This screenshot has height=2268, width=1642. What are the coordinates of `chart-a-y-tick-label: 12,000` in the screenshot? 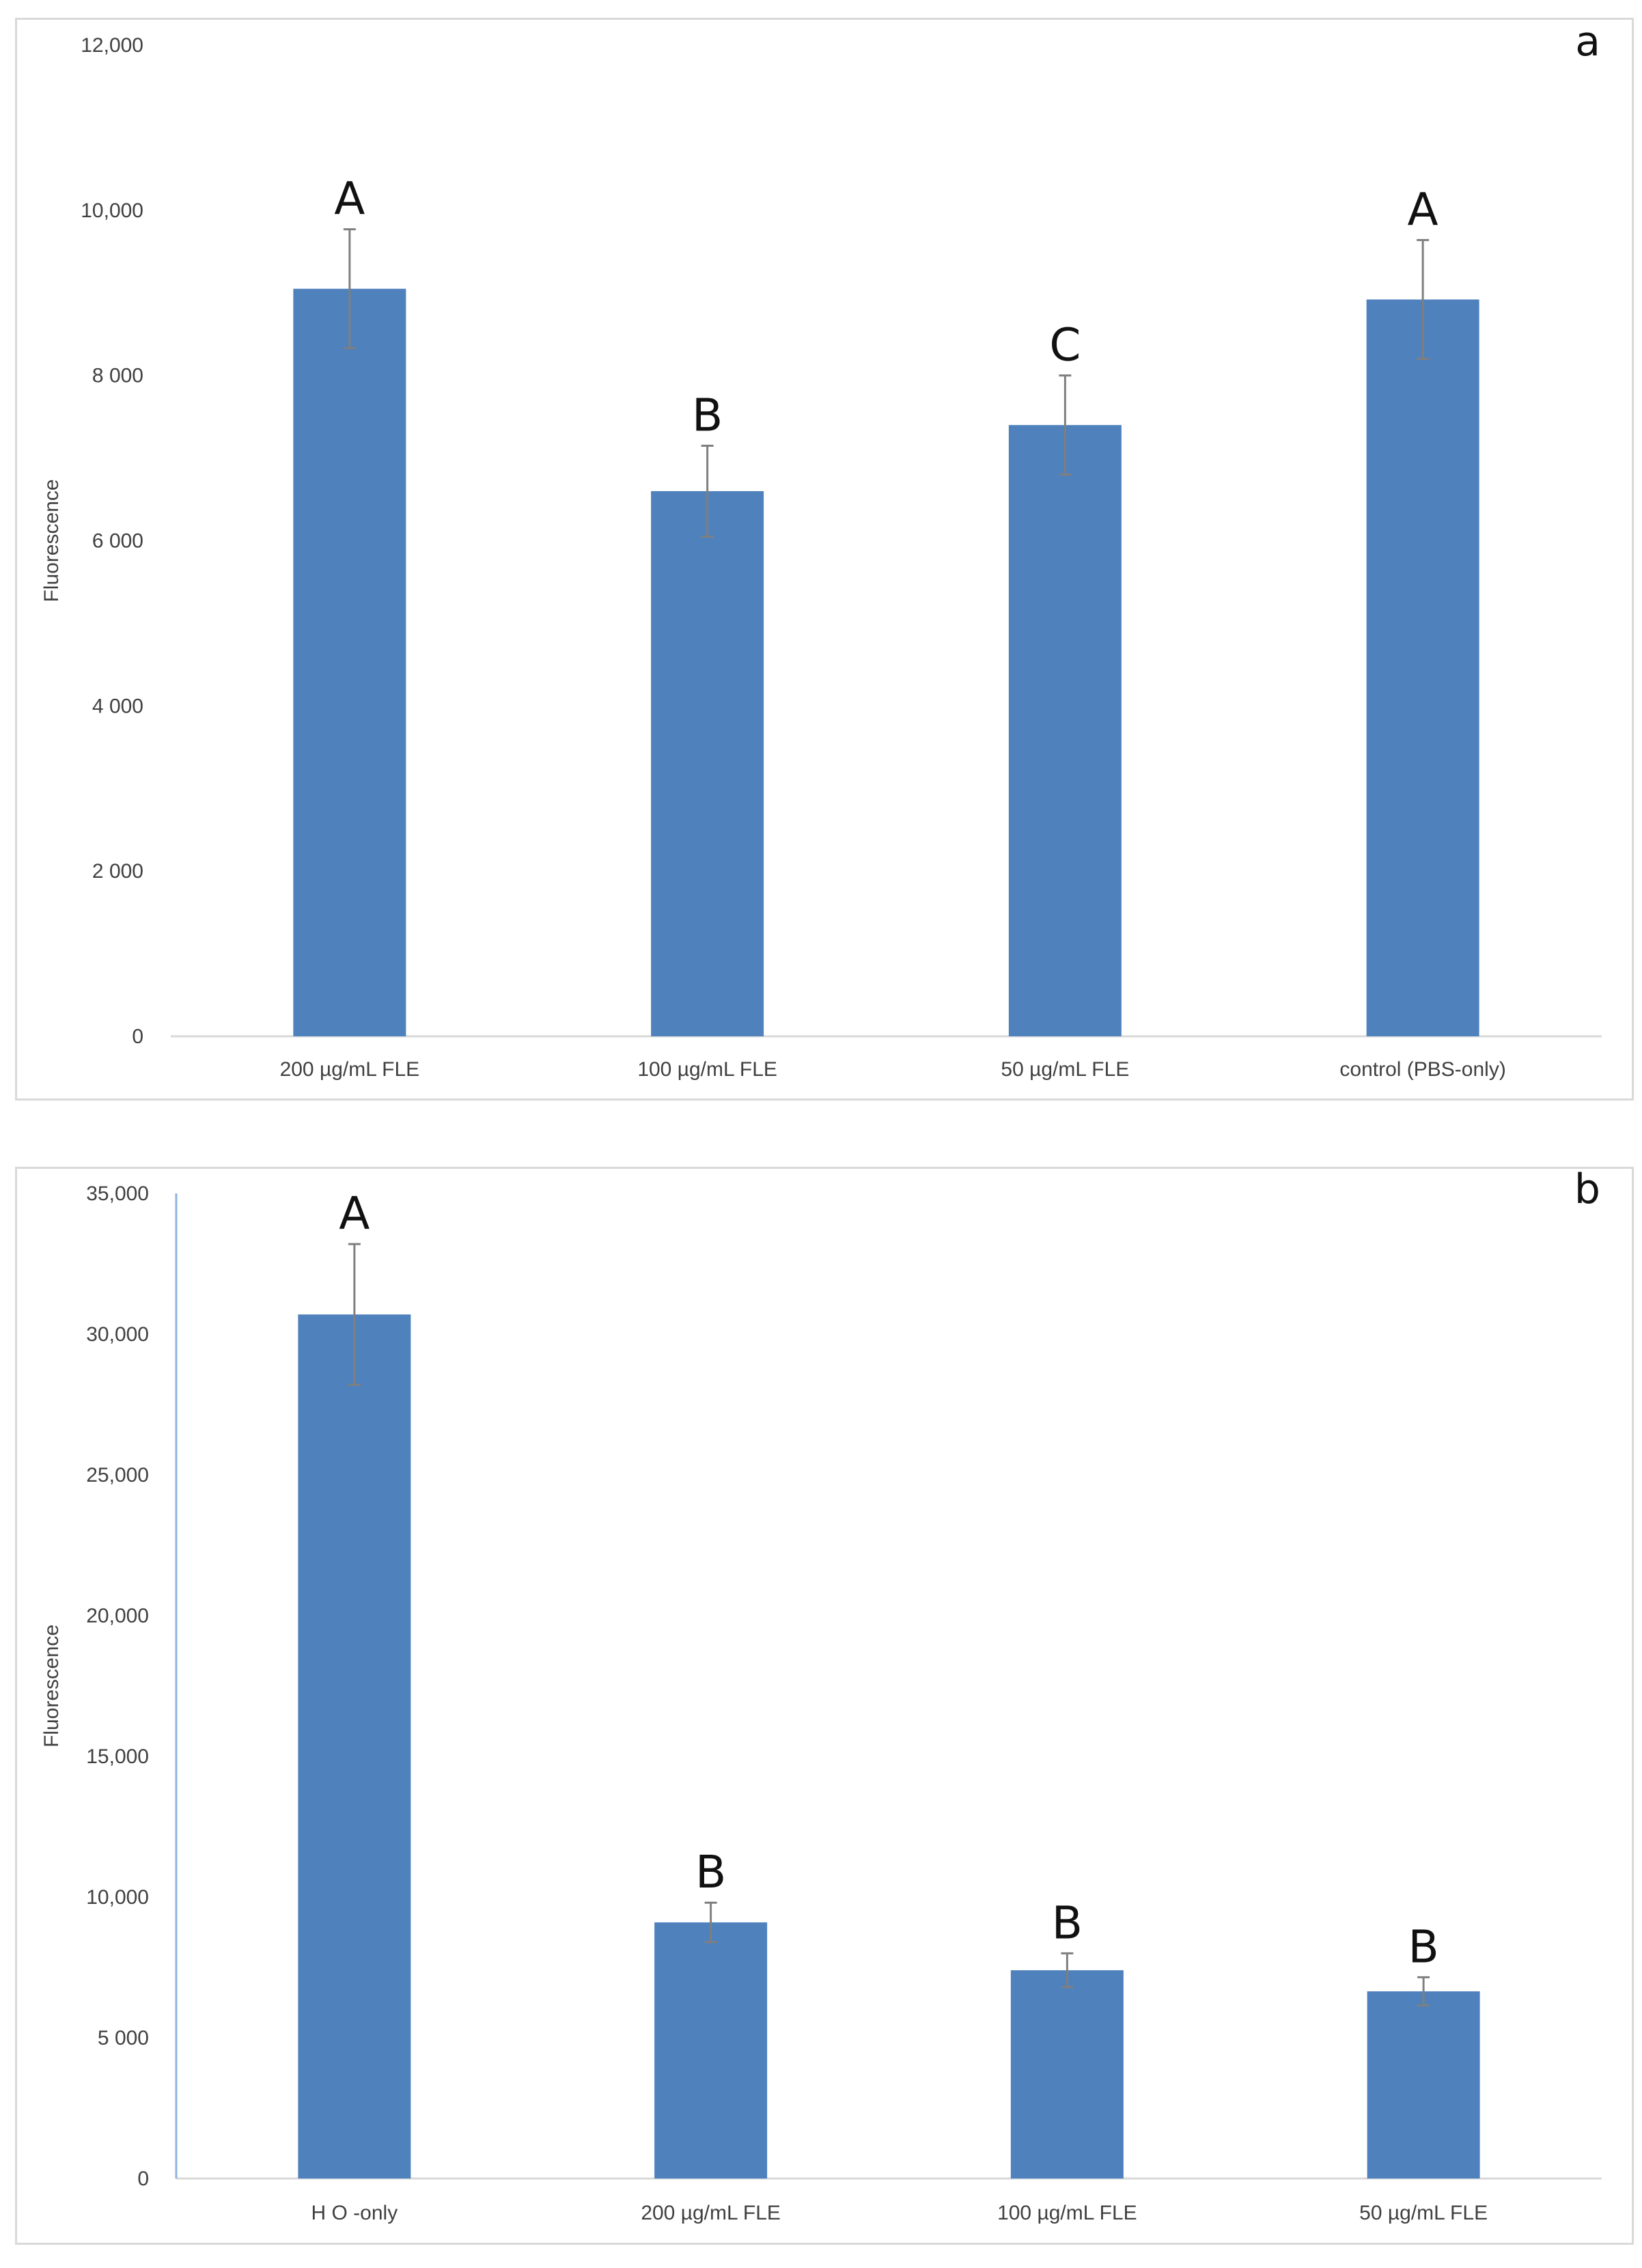 It's located at (112, 45).